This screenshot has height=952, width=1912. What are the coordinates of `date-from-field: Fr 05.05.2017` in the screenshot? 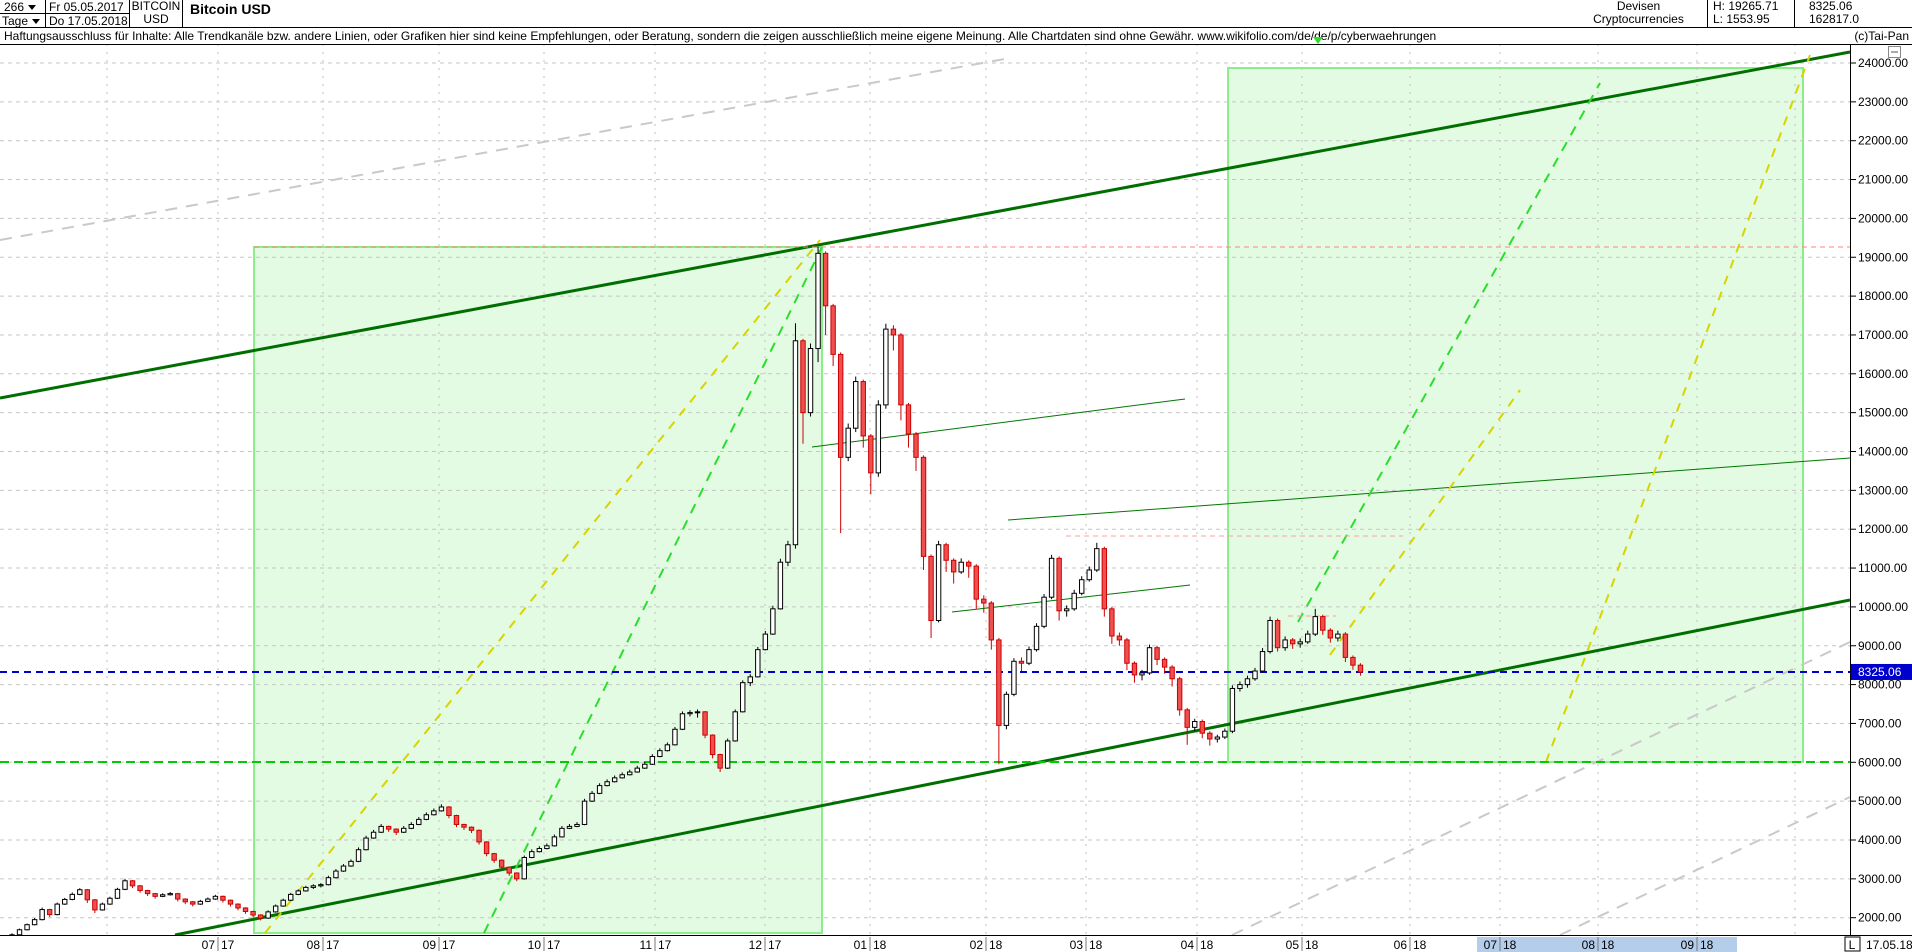 It's located at (88, 7).